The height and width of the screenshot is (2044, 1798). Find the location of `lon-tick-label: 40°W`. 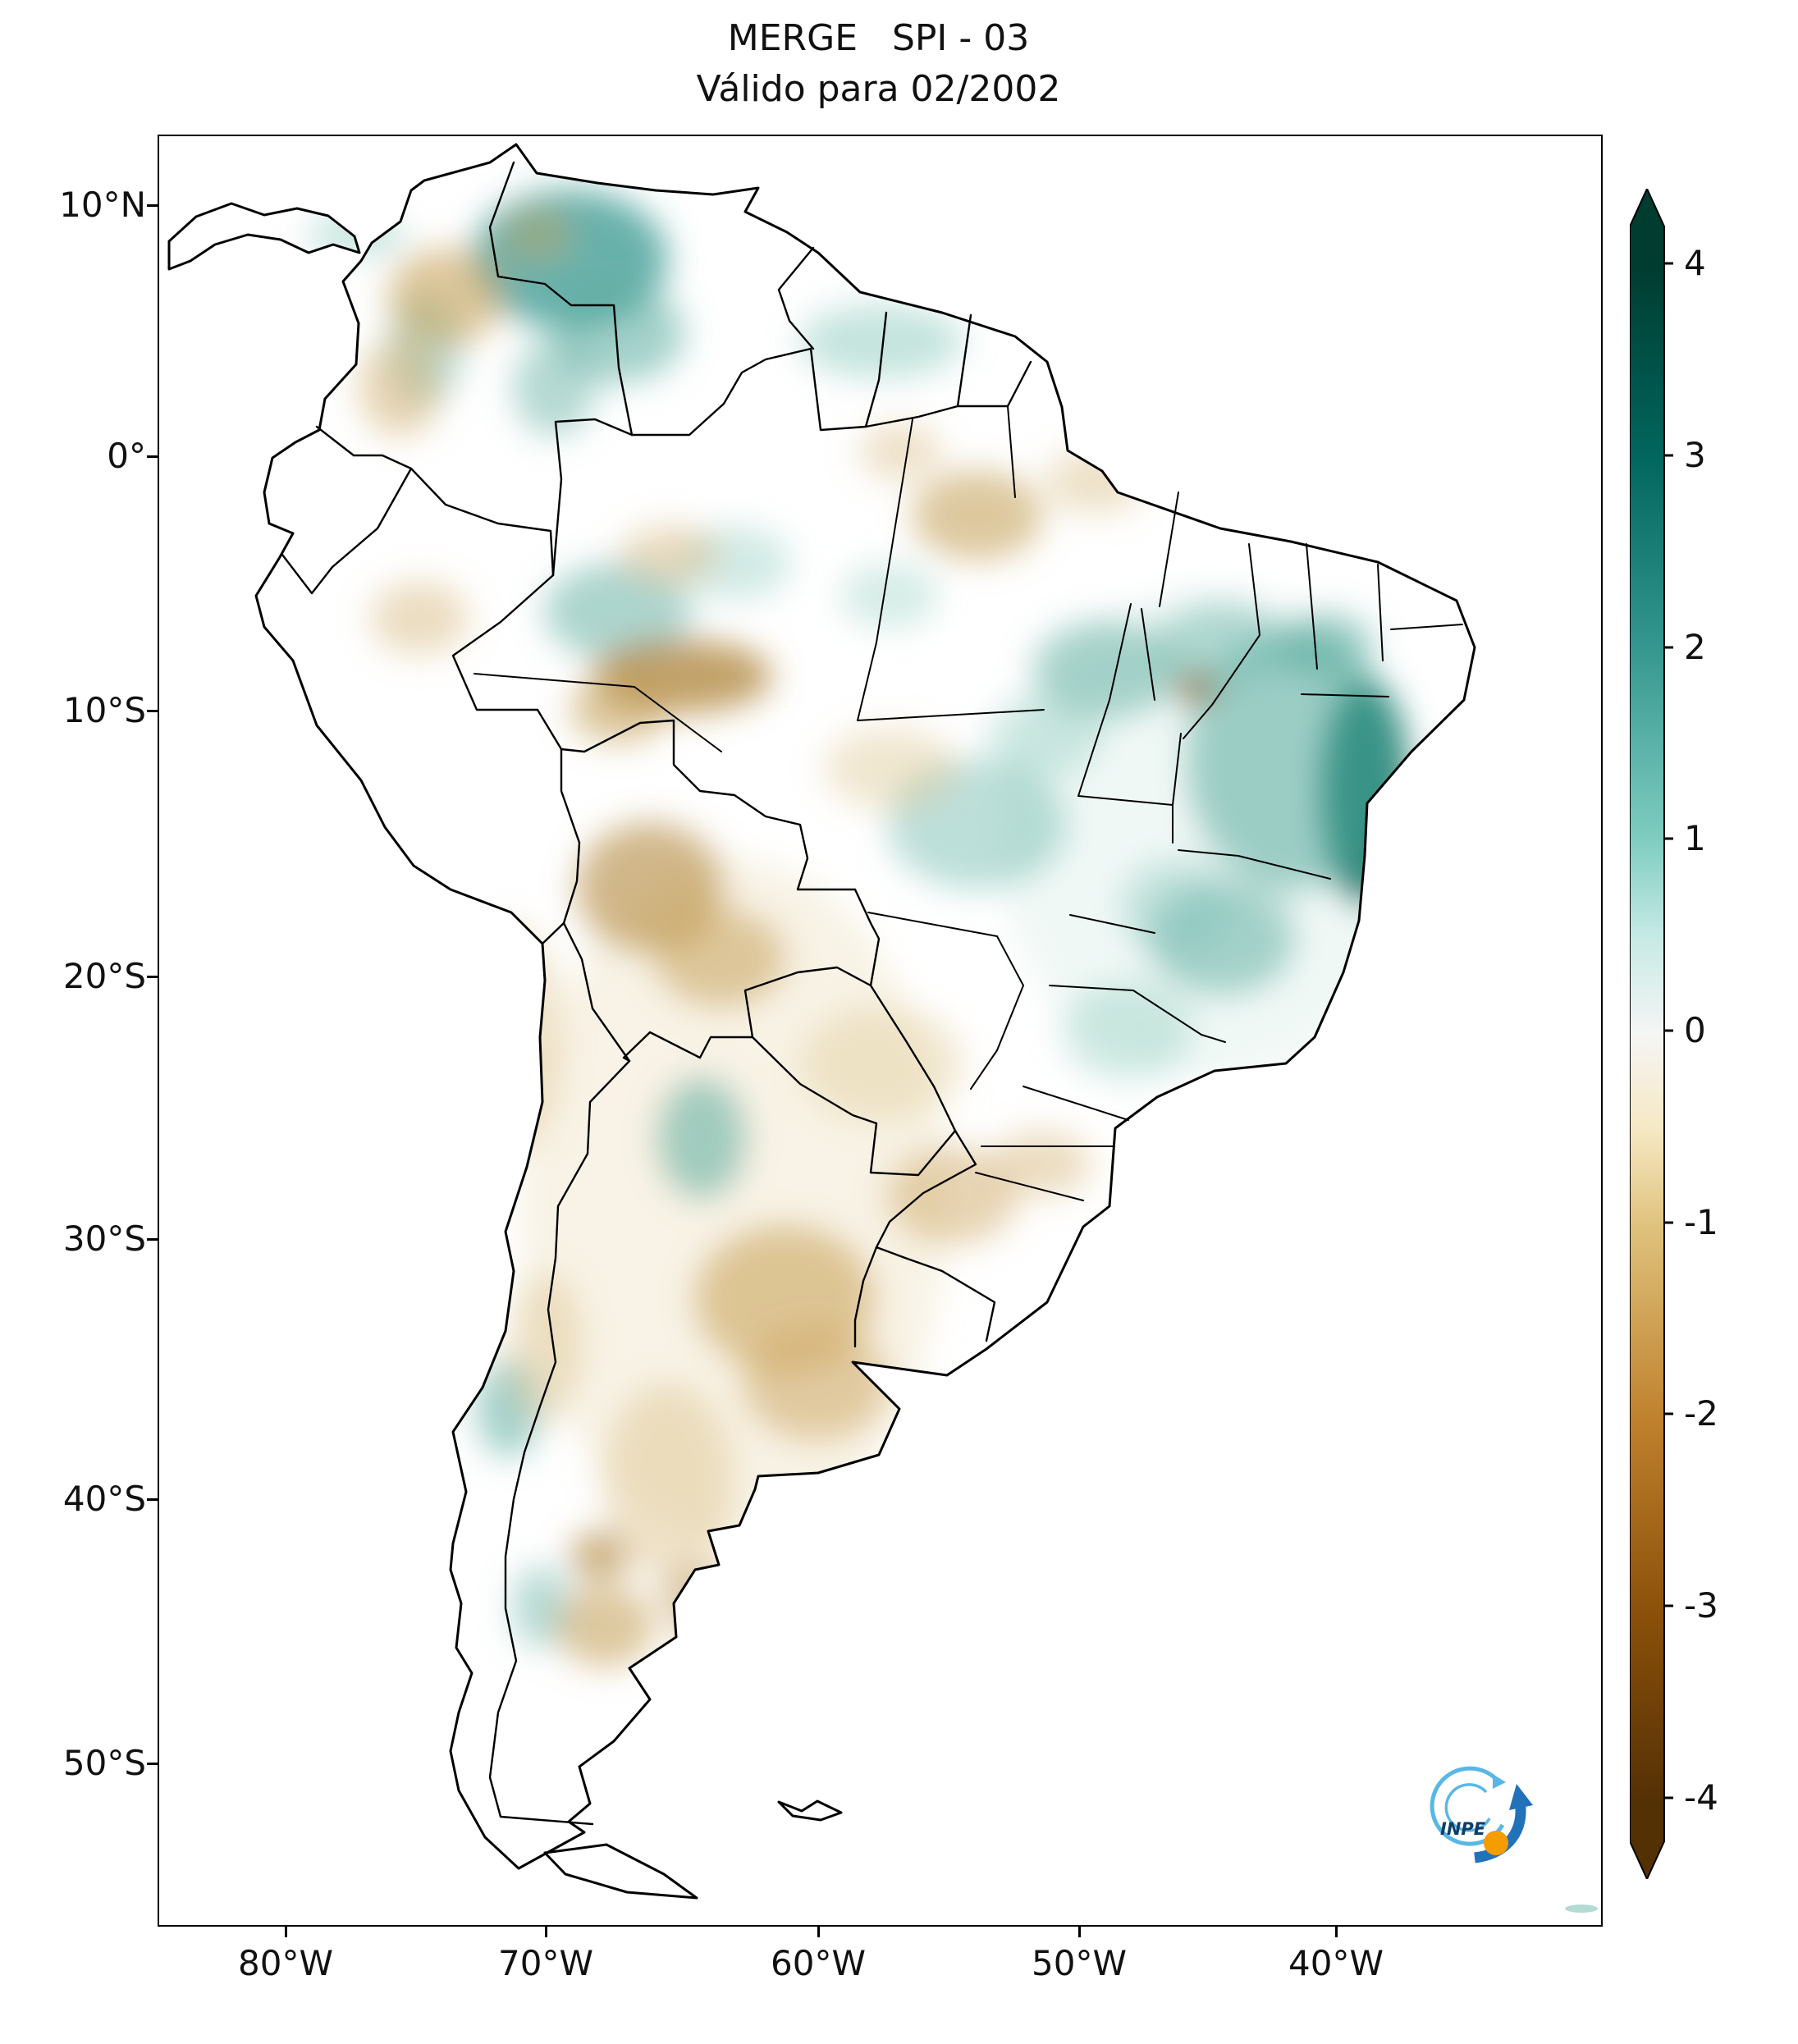

lon-tick-label: 40°W is located at coordinates (1336, 1963).